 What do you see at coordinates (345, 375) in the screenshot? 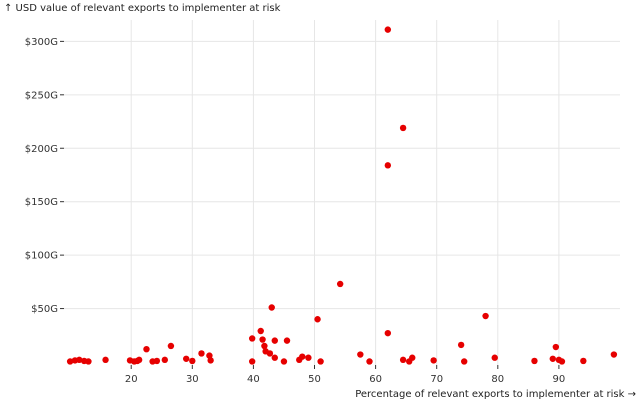
I see `x-axis: 20 30 40 50 60 70 80 90` at bounding box center [345, 375].